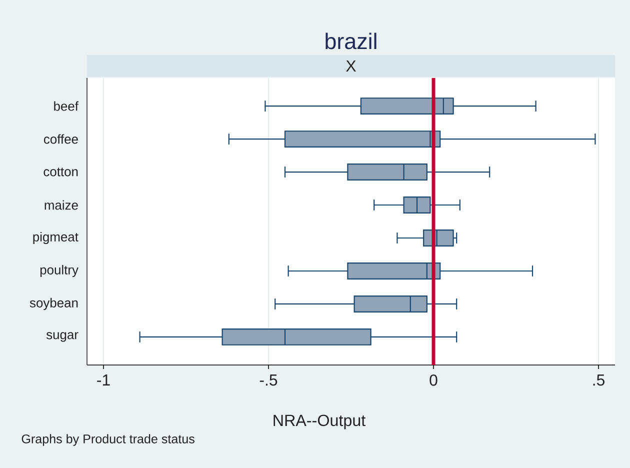  I want to click on y-tick-label: sugar, so click(62, 337).